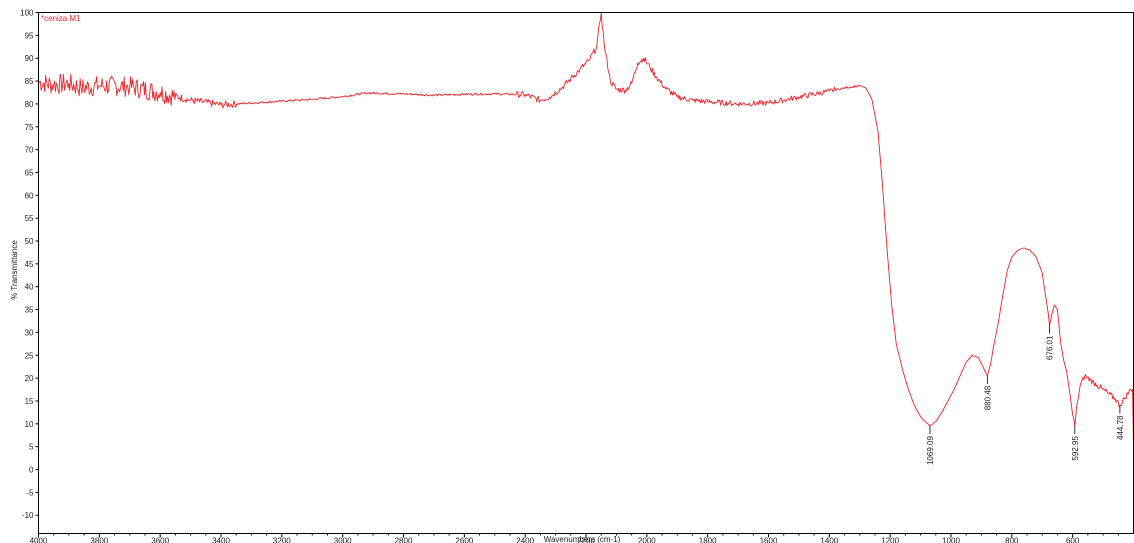 The height and width of the screenshot is (543, 1134). Describe the element at coordinates (29, 172) in the screenshot. I see `y-tick-label: 65` at that location.